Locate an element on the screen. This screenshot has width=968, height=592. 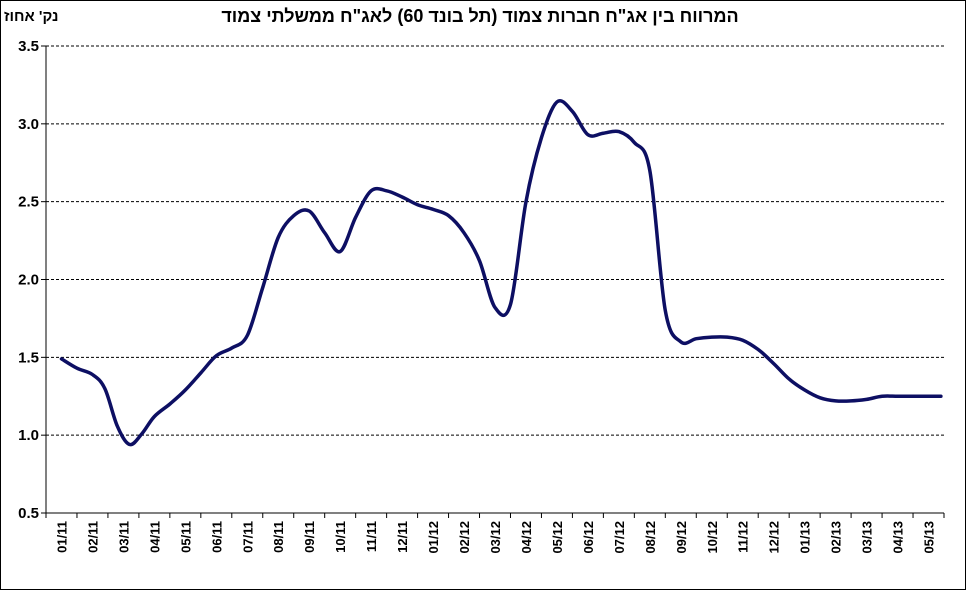
y-tick-label-6: 3.5 is located at coordinates (28, 46).